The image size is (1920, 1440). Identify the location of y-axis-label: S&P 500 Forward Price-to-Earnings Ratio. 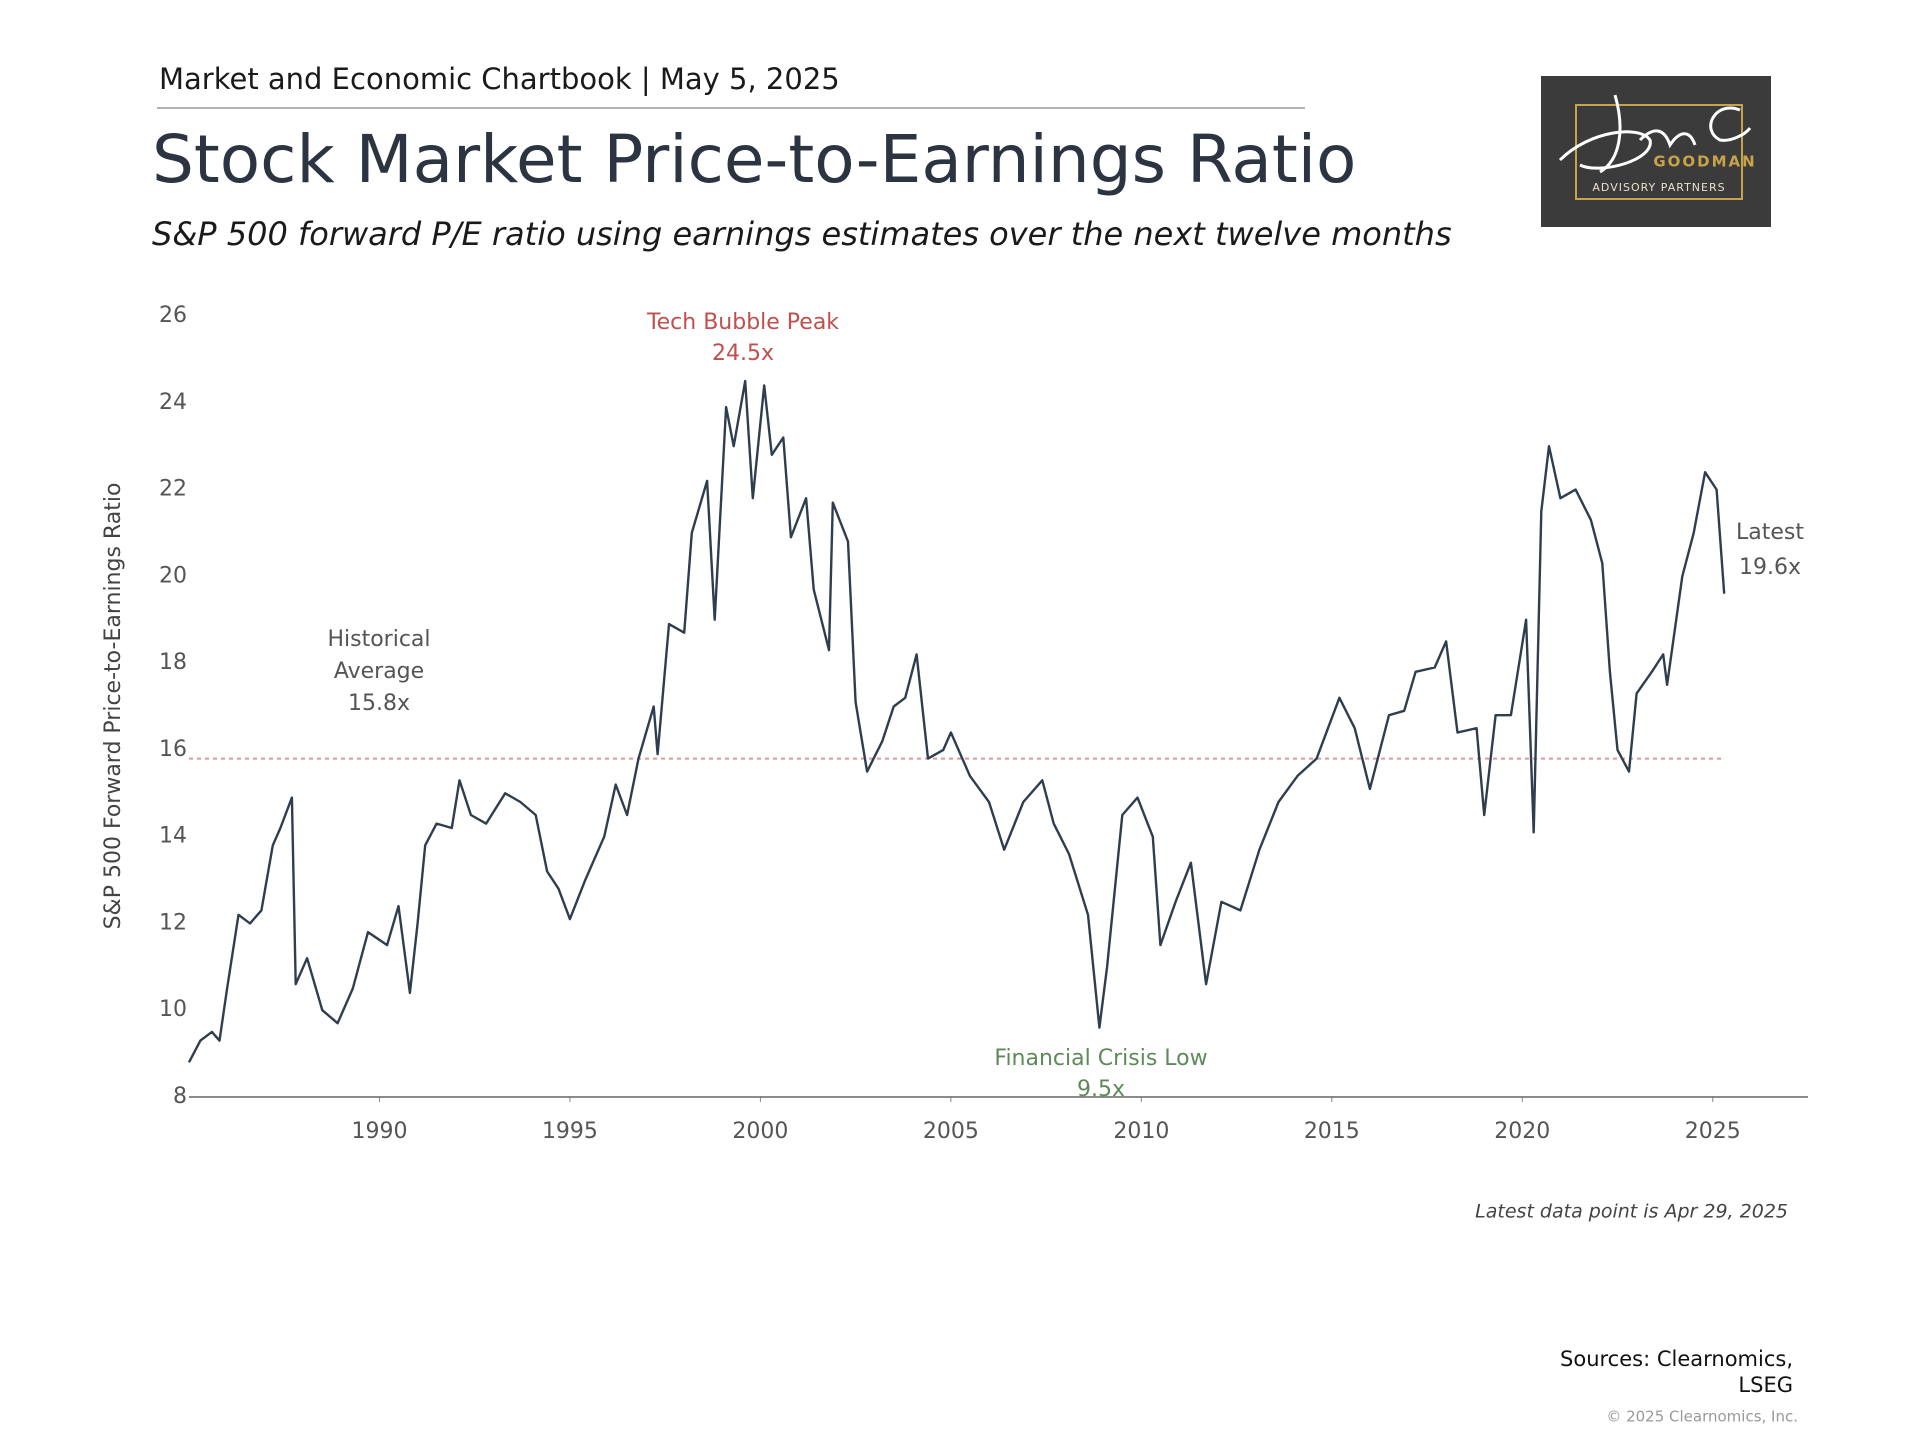
(113, 706).